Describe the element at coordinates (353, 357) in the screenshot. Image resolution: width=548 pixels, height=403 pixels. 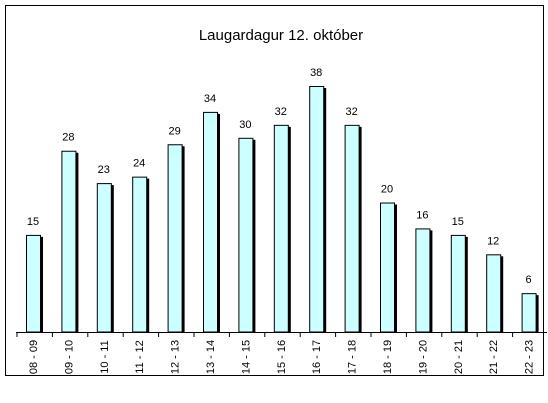
I see `x-tick-label: 17 - 18` at that location.